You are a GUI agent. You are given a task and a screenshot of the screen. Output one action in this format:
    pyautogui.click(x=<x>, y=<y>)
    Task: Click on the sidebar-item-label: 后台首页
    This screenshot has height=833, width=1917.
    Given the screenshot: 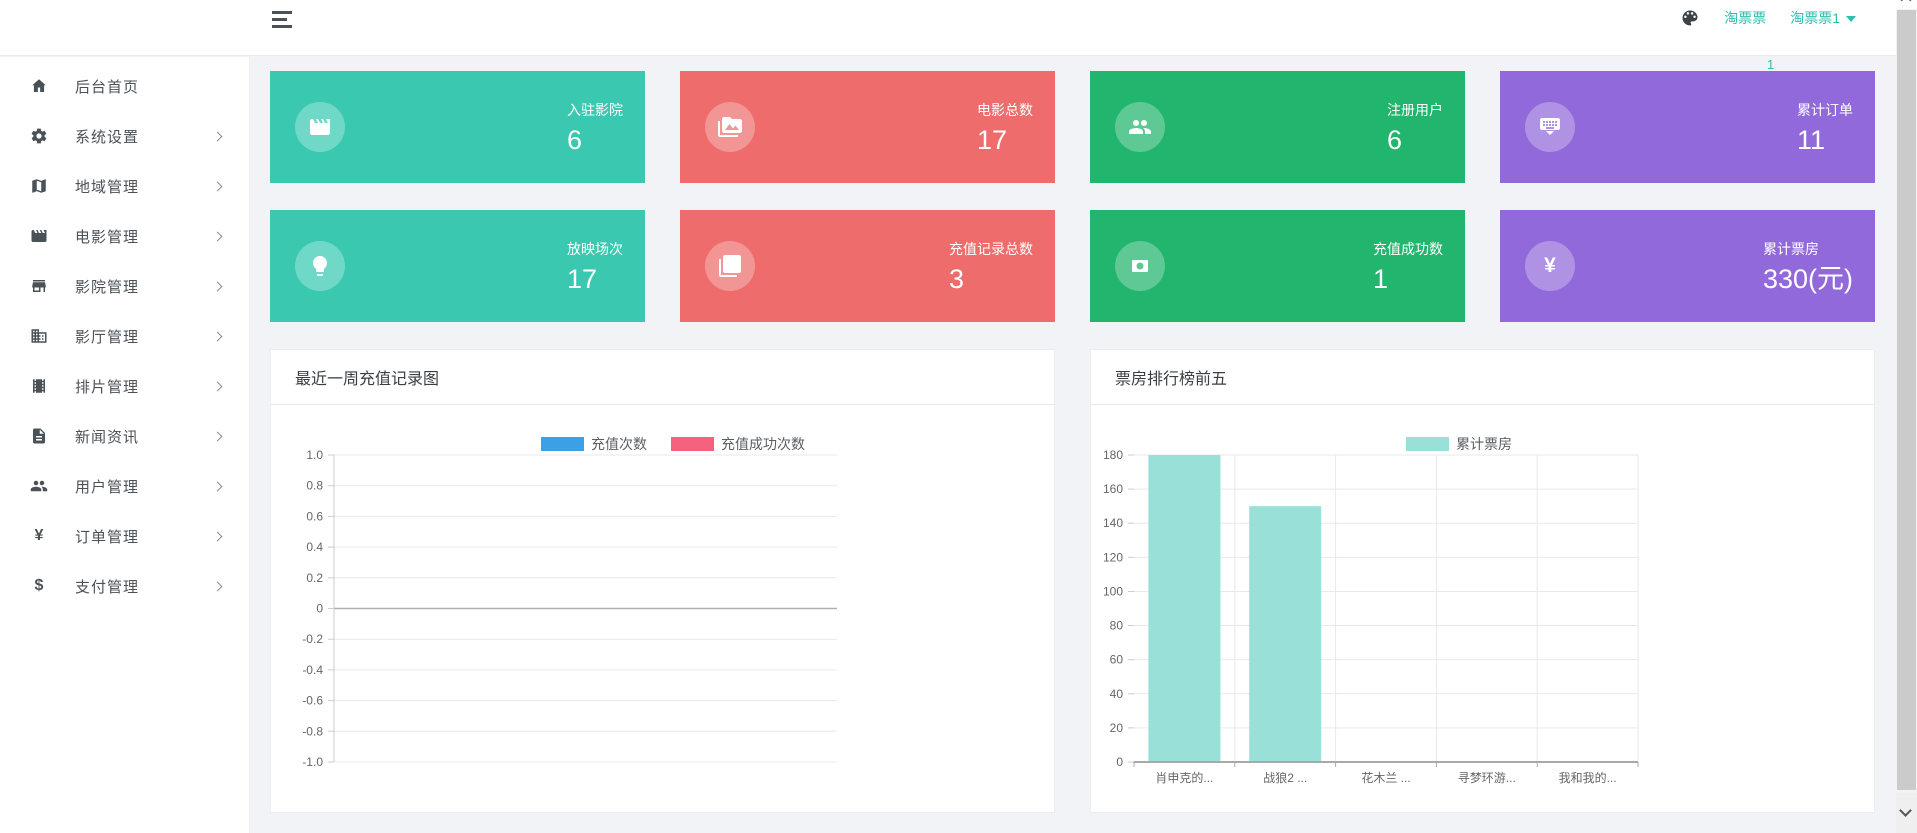 What is the action you would take?
    pyautogui.click(x=107, y=87)
    